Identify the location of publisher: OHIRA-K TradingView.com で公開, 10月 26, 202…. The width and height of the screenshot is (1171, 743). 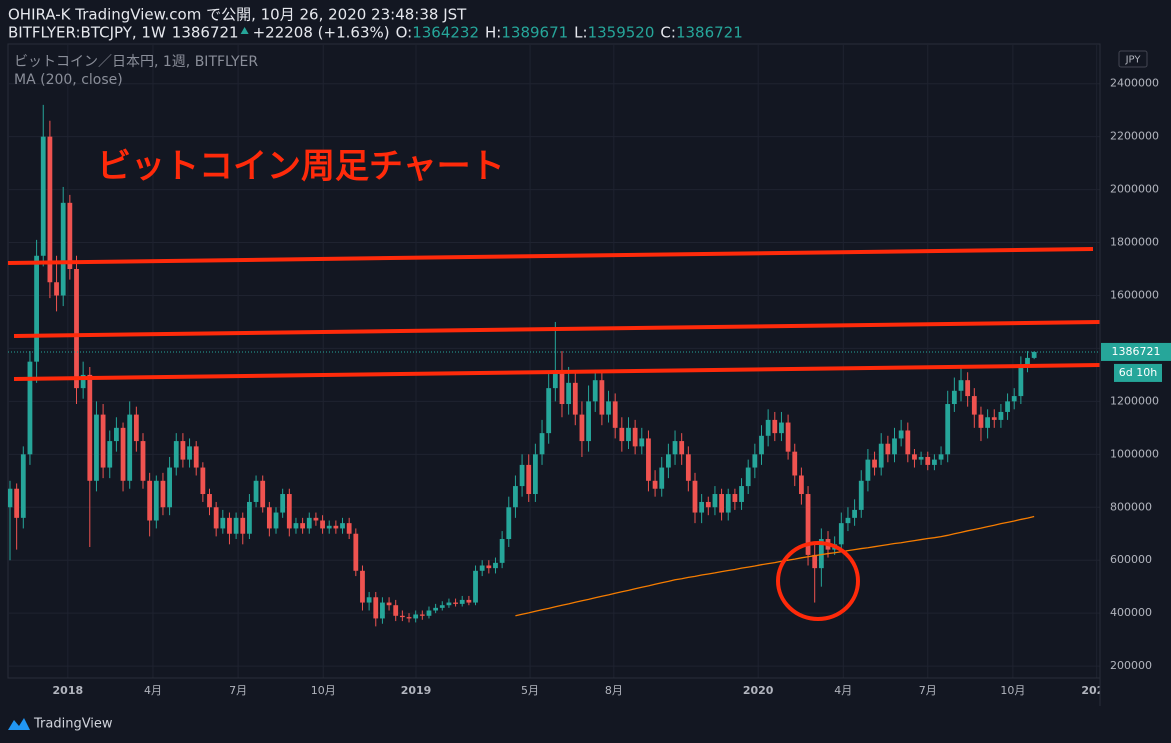
(237, 15).